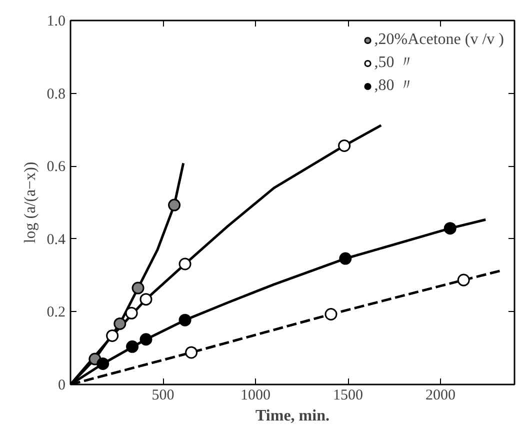  Describe the element at coordinates (56, 167) in the screenshot. I see `y-tick-label: 0.6` at that location.